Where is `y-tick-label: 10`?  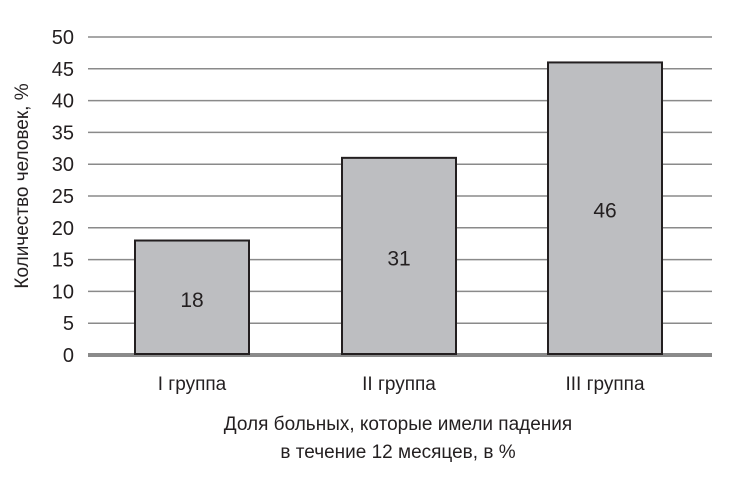
y-tick-label: 10 is located at coordinates (63, 292).